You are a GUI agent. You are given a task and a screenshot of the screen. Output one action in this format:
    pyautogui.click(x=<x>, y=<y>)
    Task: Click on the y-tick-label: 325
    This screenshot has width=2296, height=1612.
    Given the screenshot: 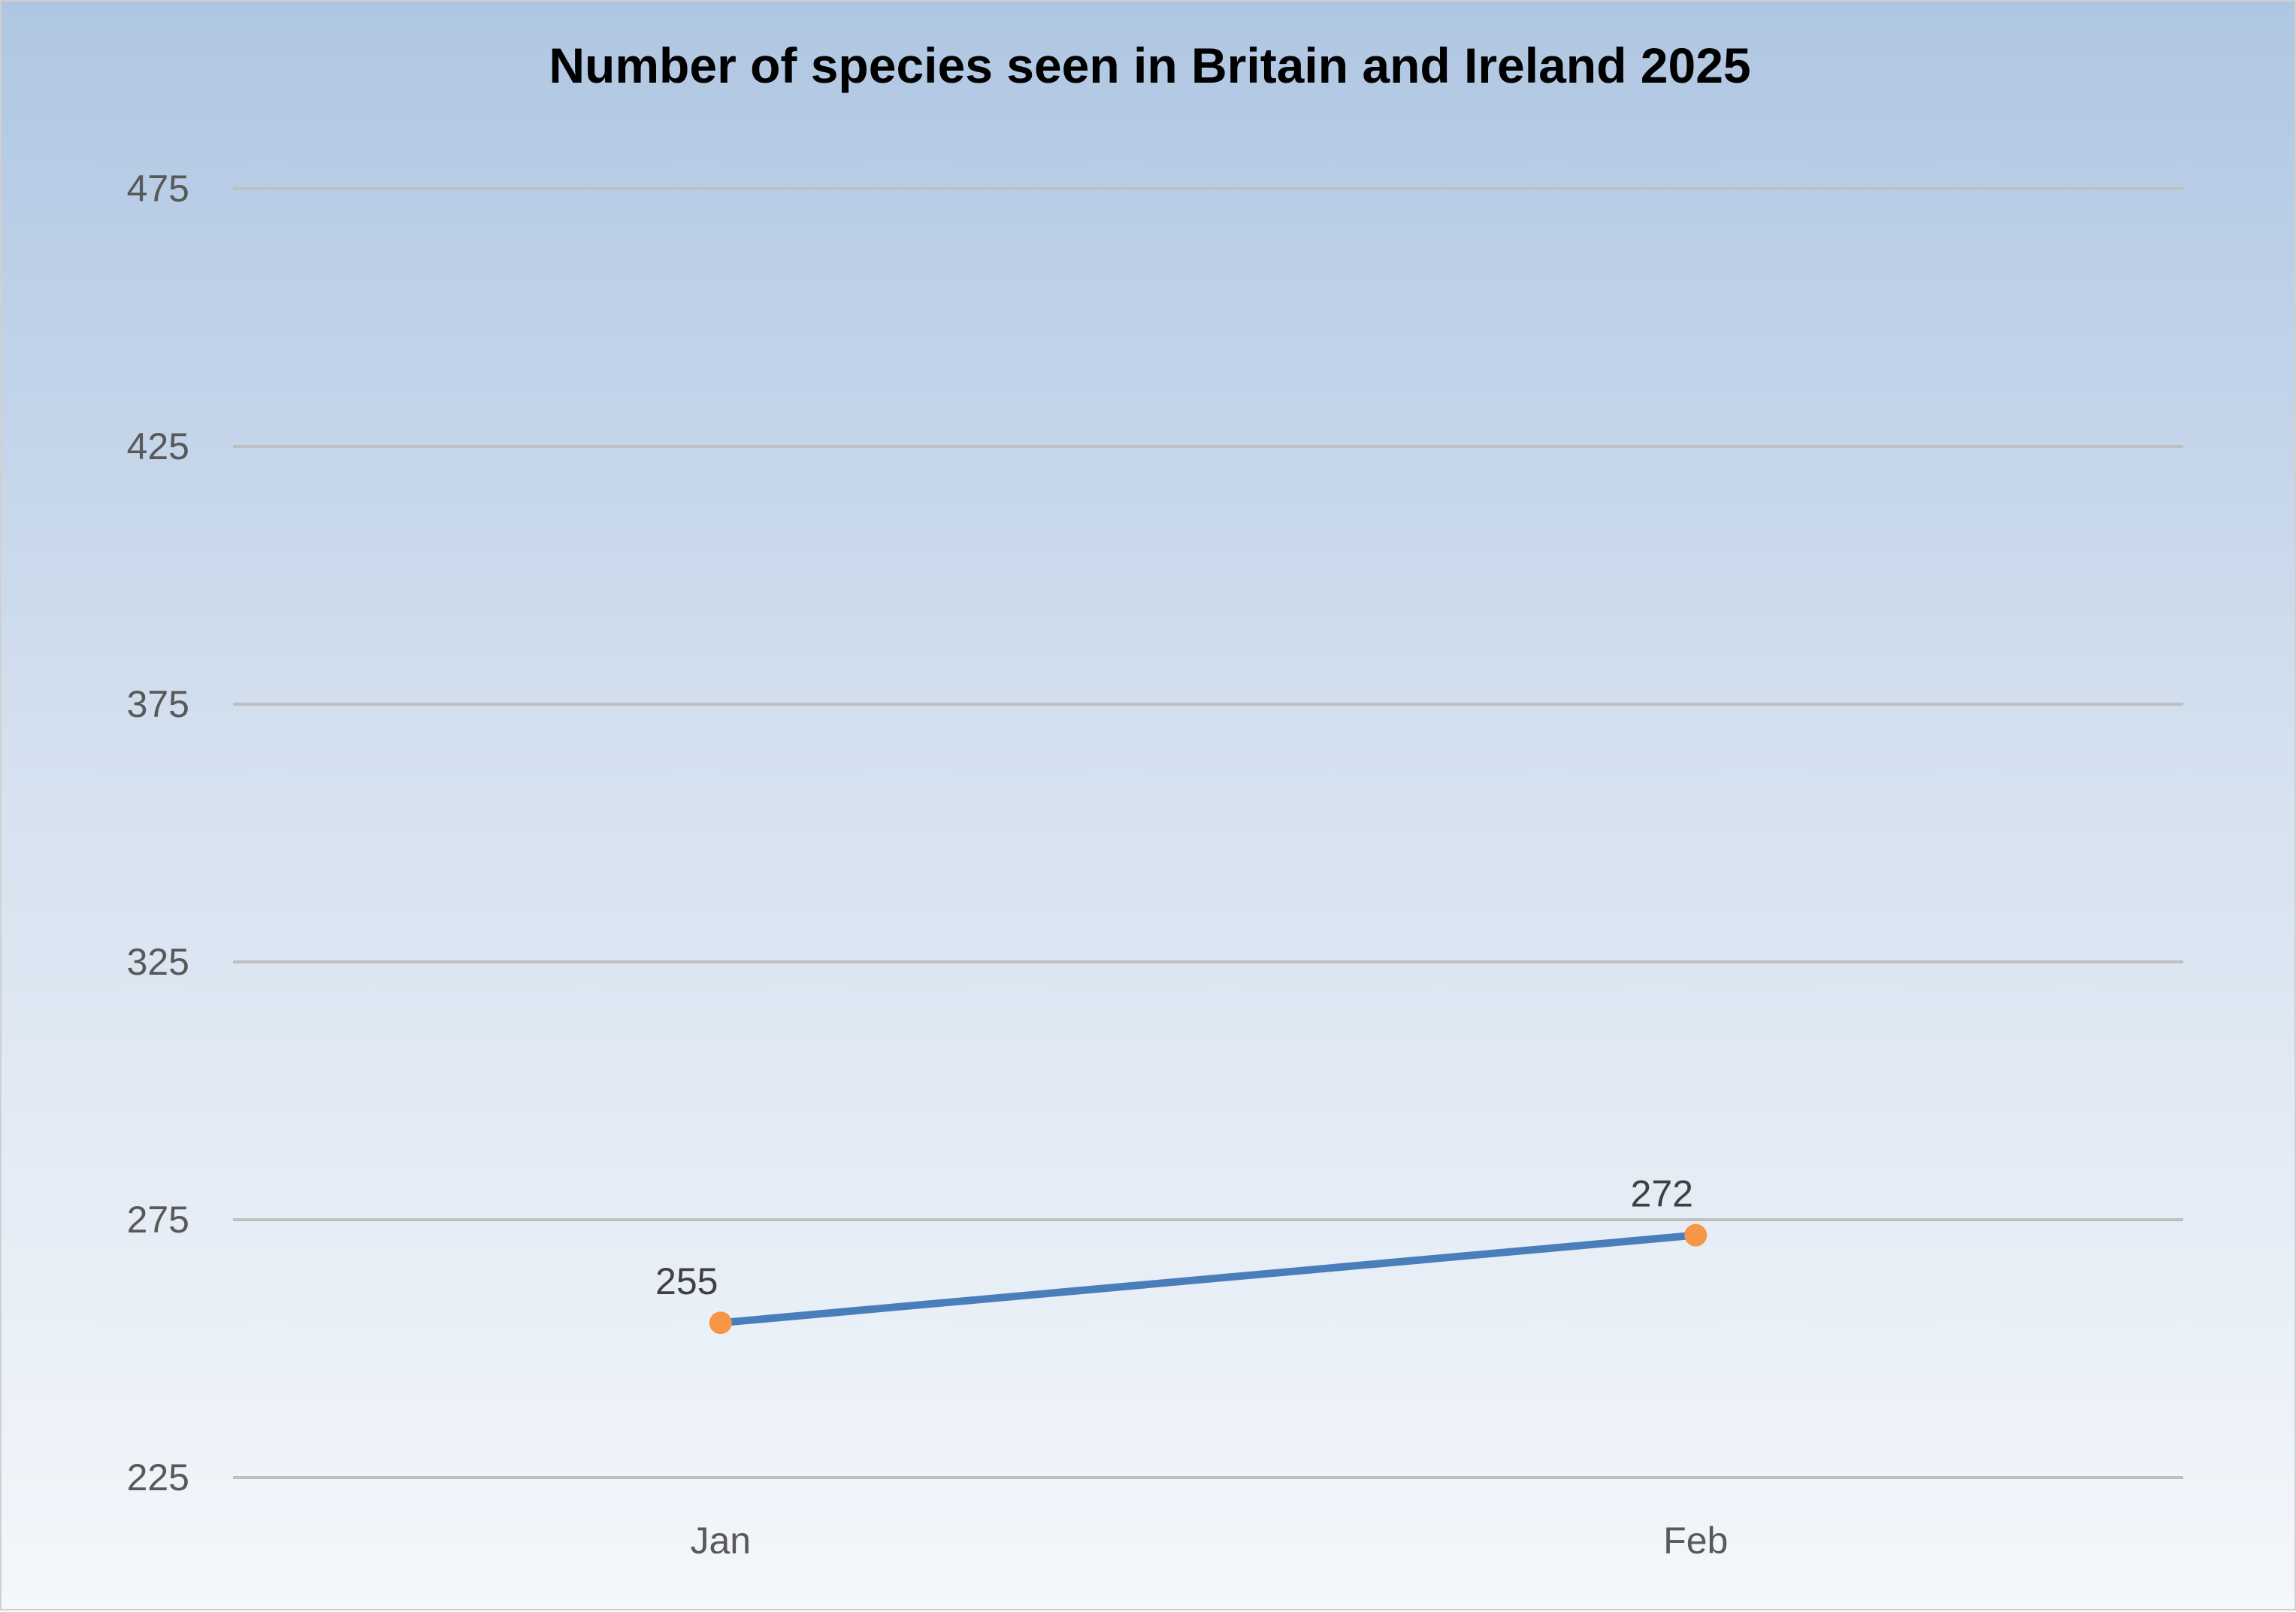 What is the action you would take?
    pyautogui.click(x=158, y=962)
    